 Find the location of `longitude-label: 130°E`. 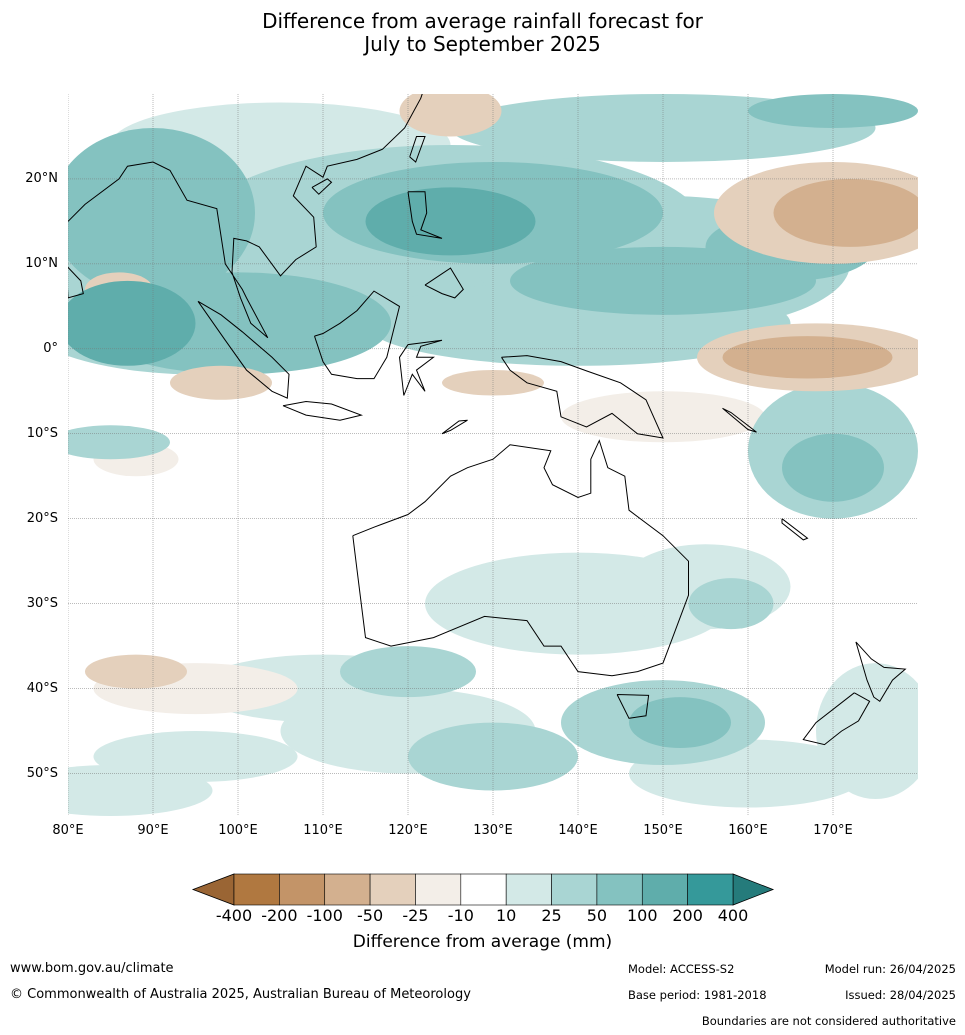

longitude-label: 130°E is located at coordinates (493, 830).